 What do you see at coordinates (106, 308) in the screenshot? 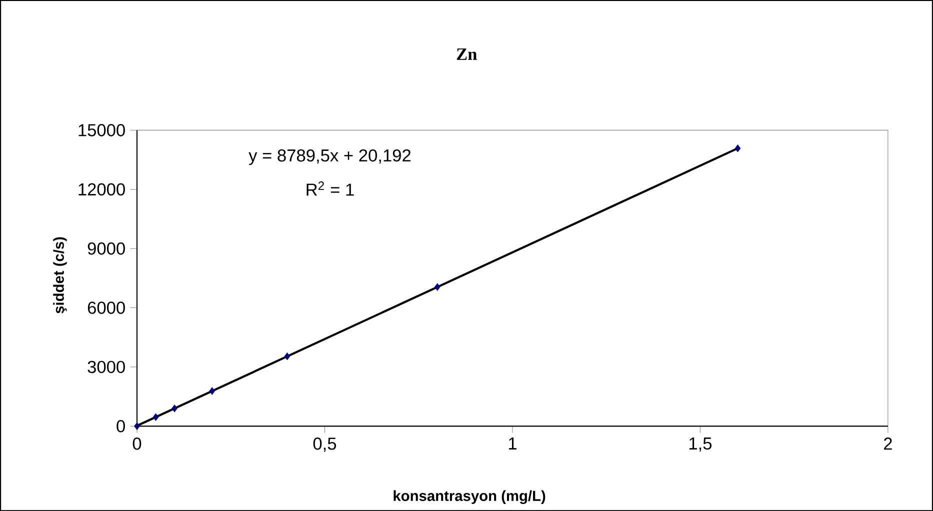
I see `y-tick-label: 6000` at bounding box center [106, 308].